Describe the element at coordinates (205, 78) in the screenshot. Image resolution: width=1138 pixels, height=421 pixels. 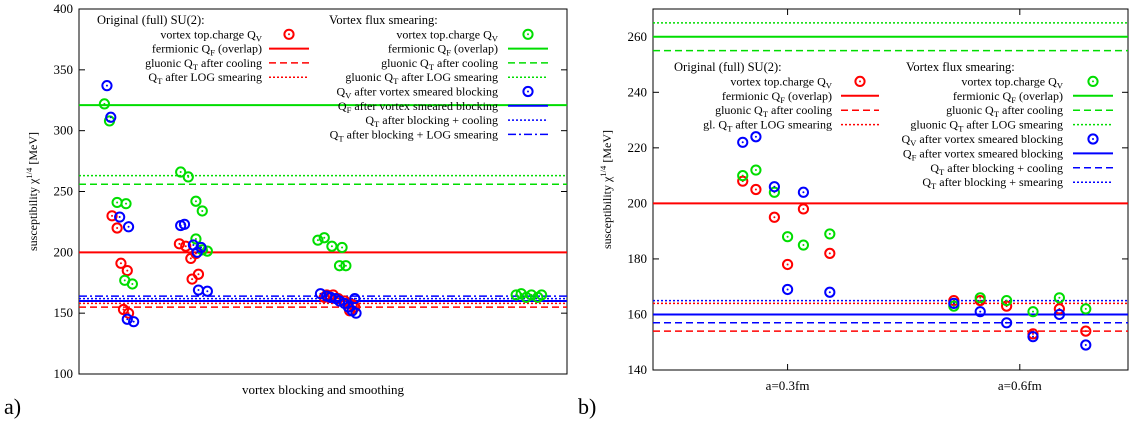
I see `legend-label: QT after LOG smearing` at that location.